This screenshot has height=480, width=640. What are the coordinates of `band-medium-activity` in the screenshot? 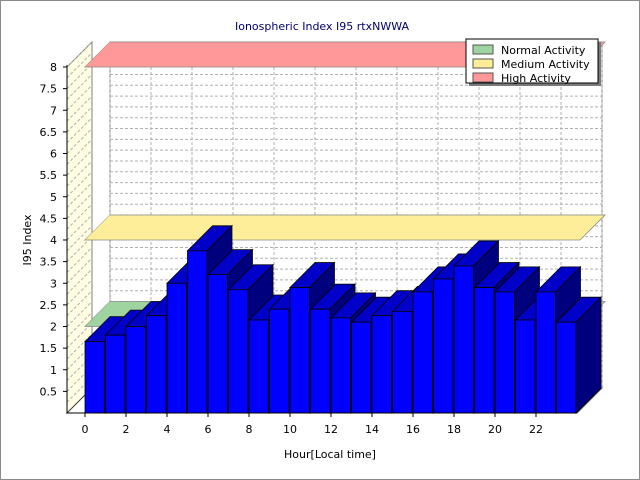 It's located at (345, 227).